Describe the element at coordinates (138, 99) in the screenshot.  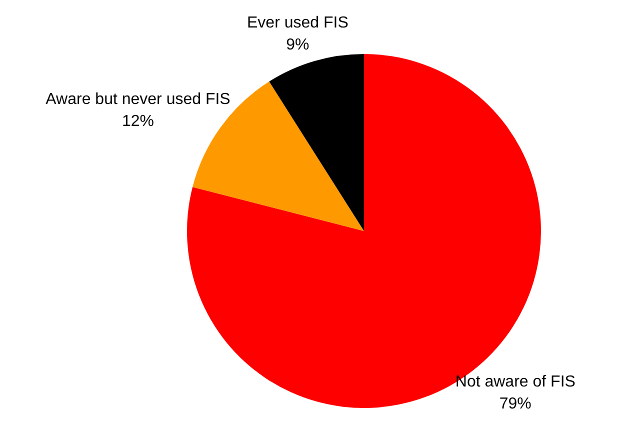
I see `slice-label: Aware but never used FIS` at that location.